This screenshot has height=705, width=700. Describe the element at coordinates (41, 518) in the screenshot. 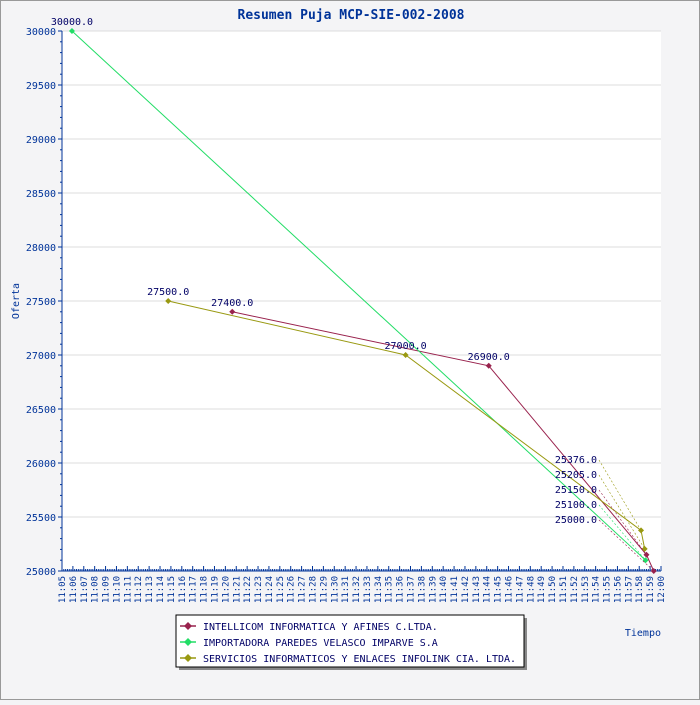

I see `y-tick-label: 25500` at that location.